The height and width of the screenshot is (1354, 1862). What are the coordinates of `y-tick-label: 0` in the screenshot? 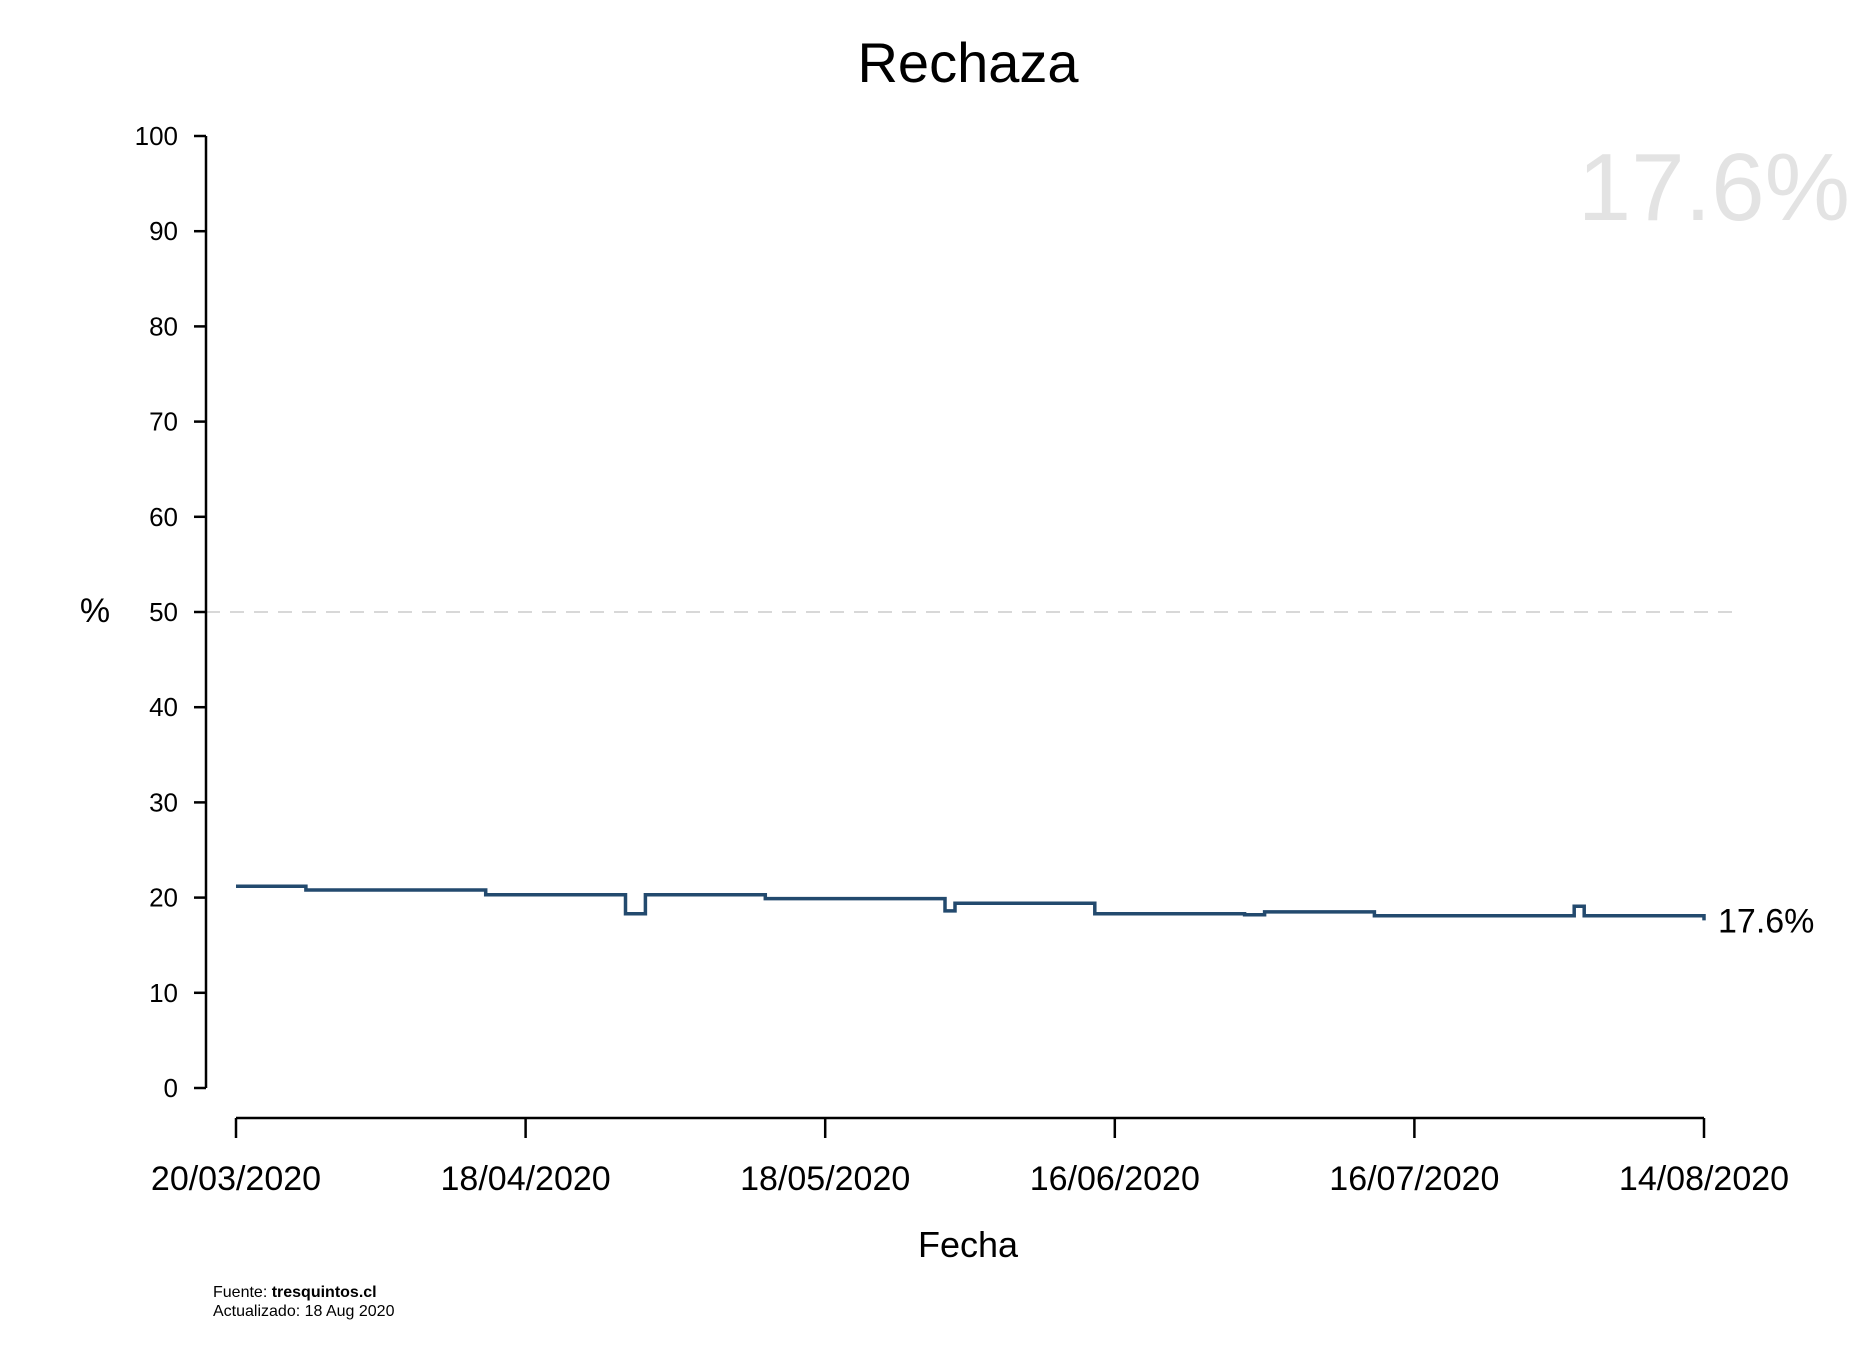 It's located at (171, 1088).